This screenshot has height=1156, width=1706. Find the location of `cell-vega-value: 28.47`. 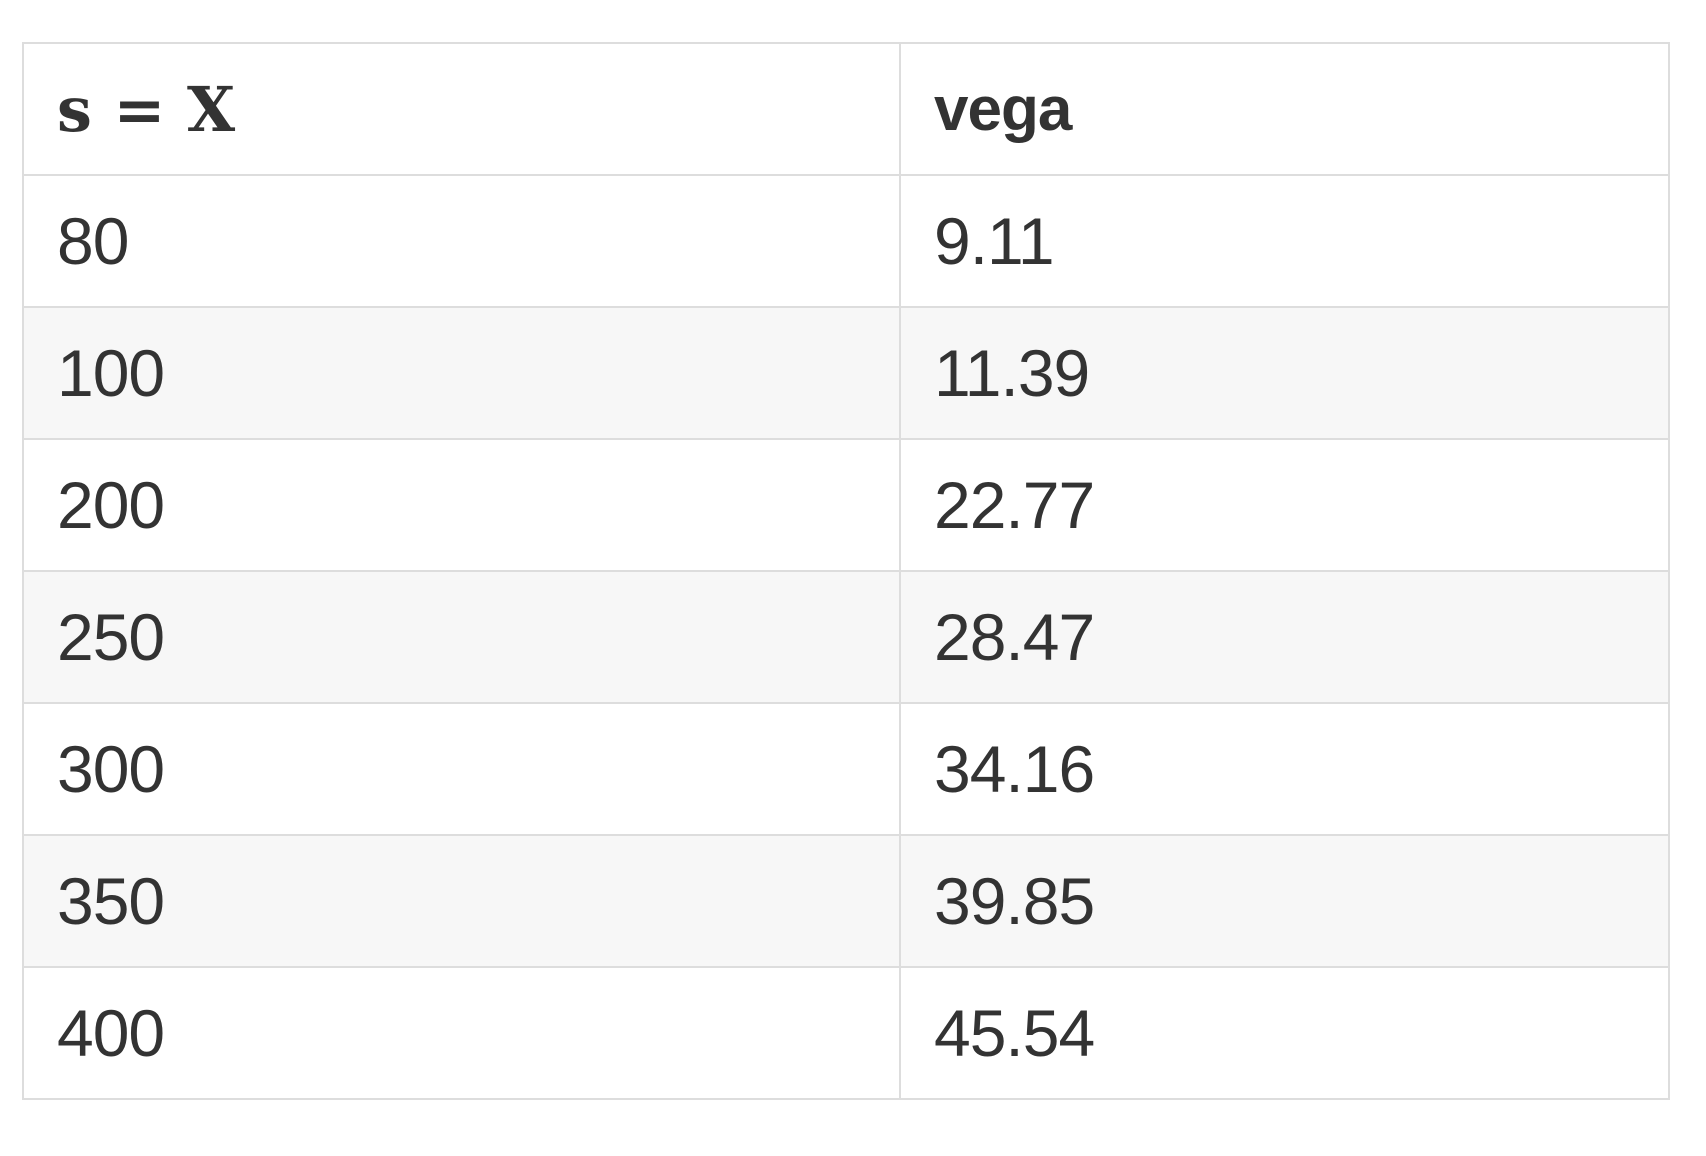

cell-vega-value: 28.47 is located at coordinates (1284, 637).